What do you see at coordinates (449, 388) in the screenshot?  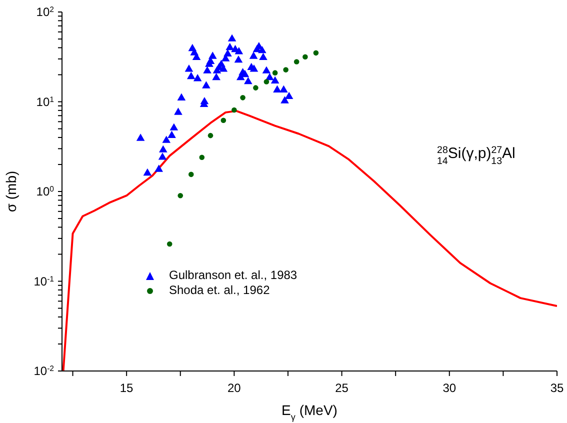 I see `x-tick-label: 30` at bounding box center [449, 388].